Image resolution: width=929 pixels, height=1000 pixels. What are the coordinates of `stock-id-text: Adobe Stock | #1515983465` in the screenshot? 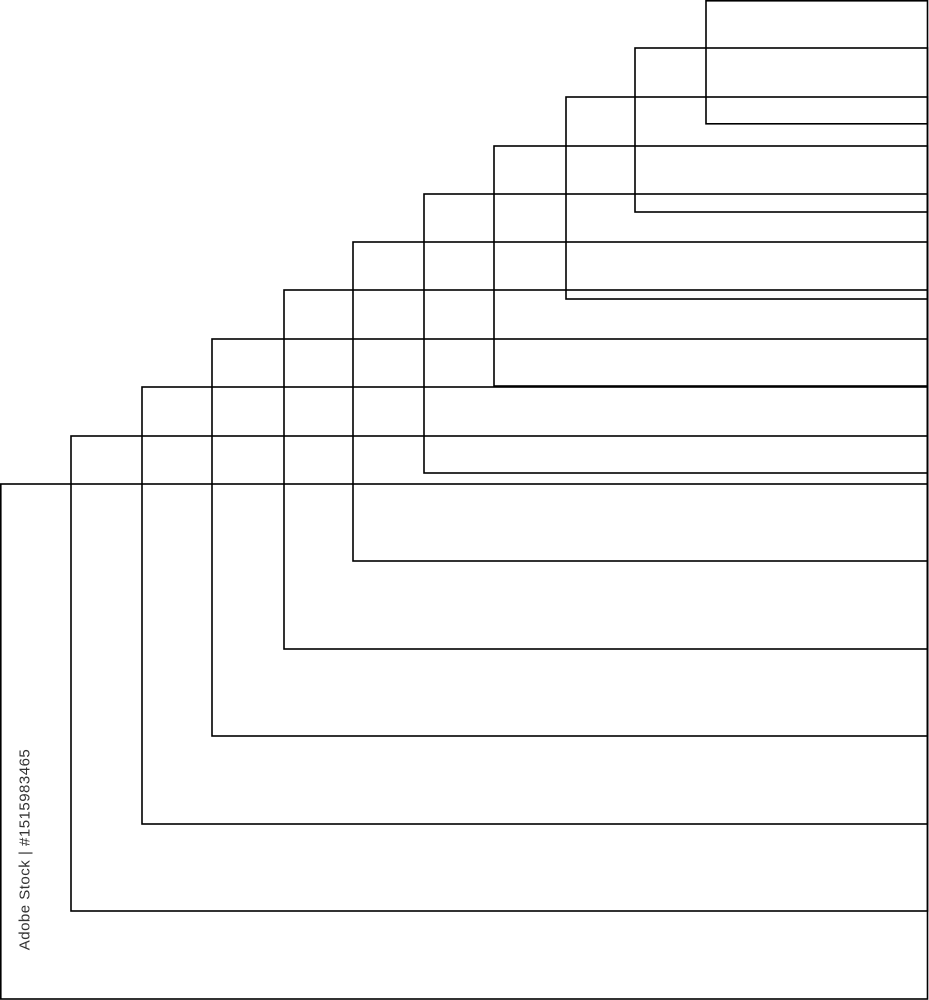 It's located at (25, 849).